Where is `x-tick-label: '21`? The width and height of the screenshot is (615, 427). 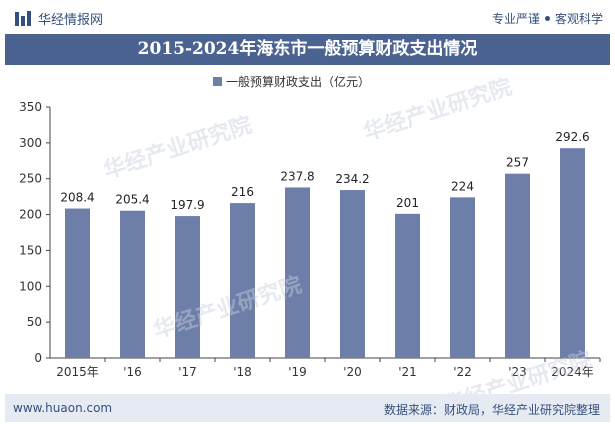
x-tick-label: '21 is located at coordinates (407, 372).